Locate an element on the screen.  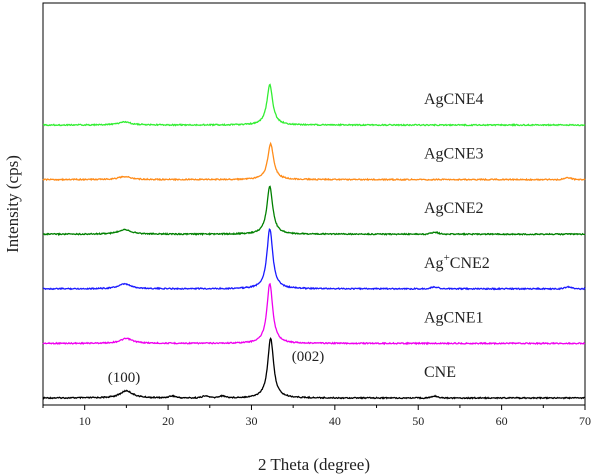
series-label-CNE: CNE is located at coordinates (440, 372).